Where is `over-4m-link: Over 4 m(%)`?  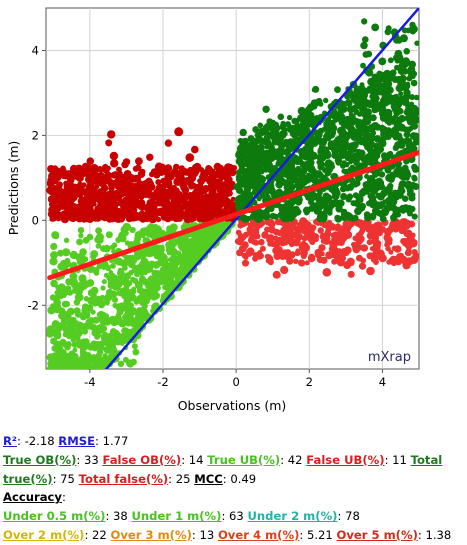
over-4m-link: Over 4 m(%) is located at coordinates (258, 534).